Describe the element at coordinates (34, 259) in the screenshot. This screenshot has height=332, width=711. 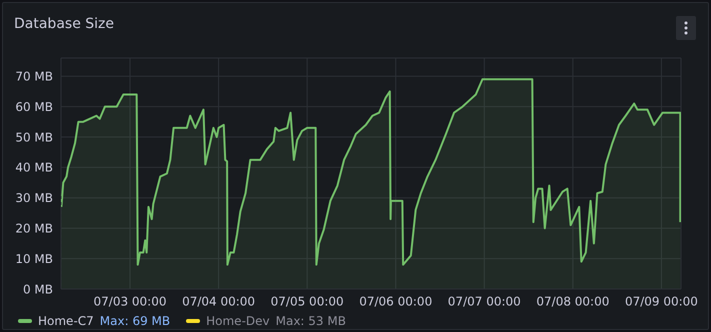
I see `y-tick-label: 10 MB` at that location.